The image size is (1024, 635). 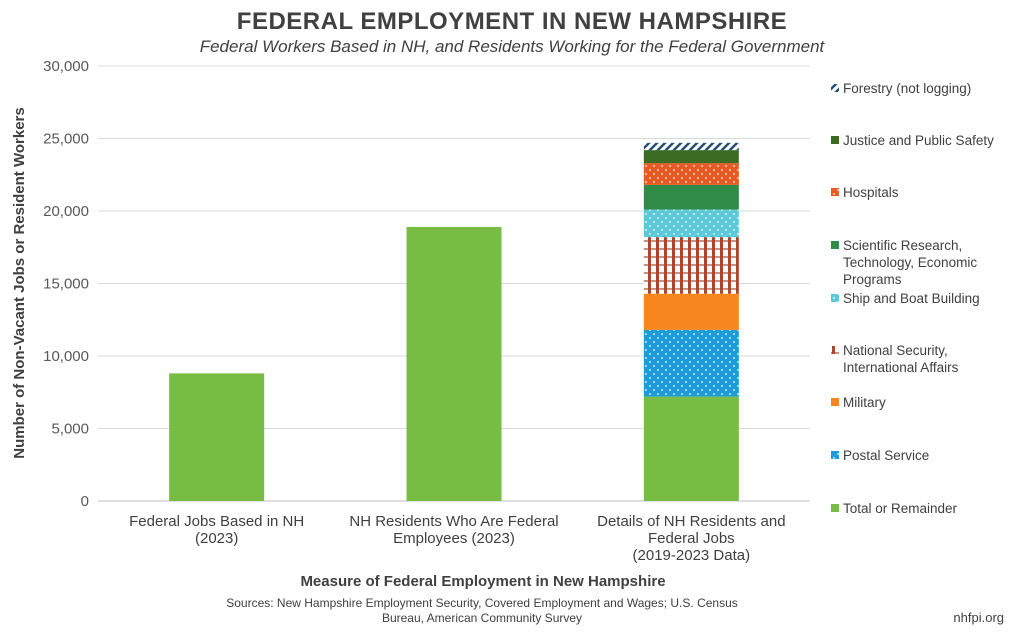 What do you see at coordinates (901, 367) in the screenshot?
I see `legend-label: International Affairs` at bounding box center [901, 367].